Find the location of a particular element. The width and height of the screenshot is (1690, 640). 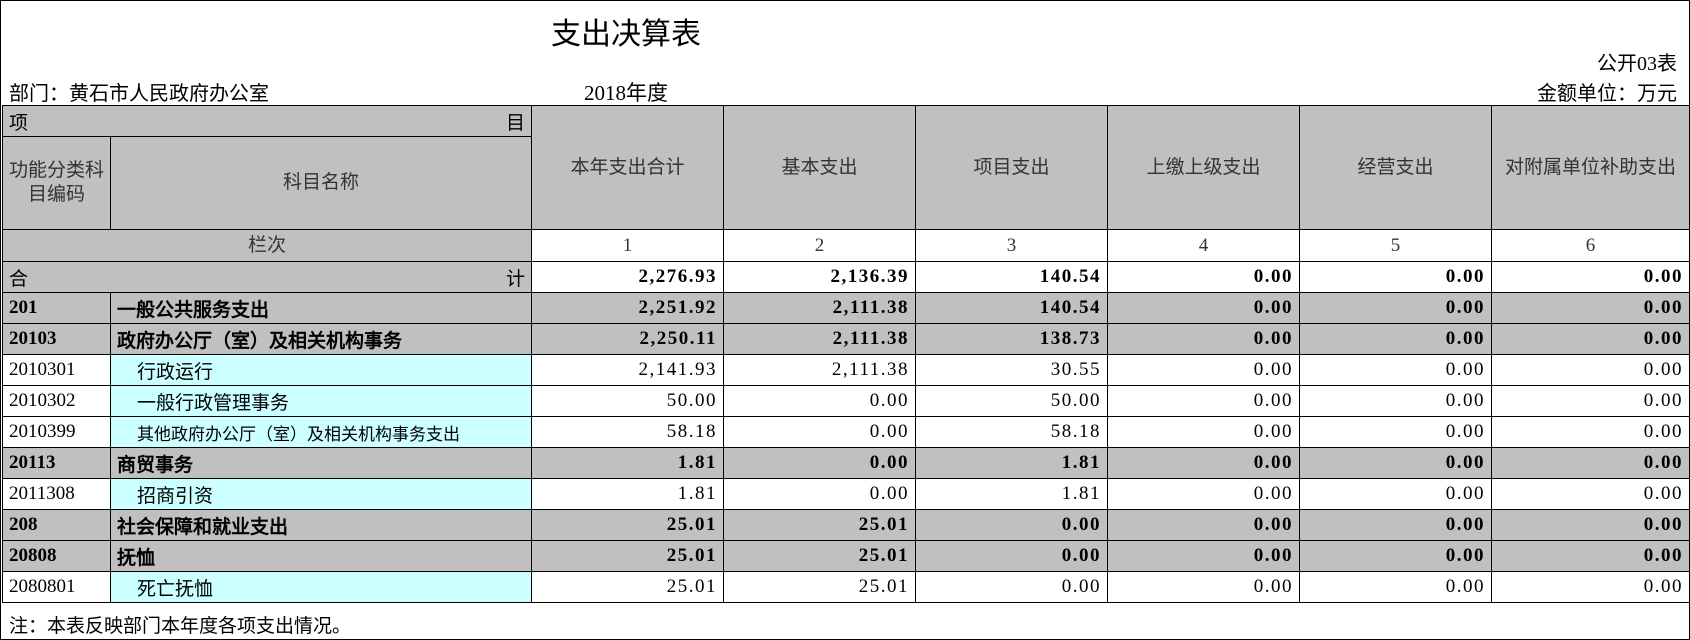

column-number: 2 is located at coordinates (819, 245).